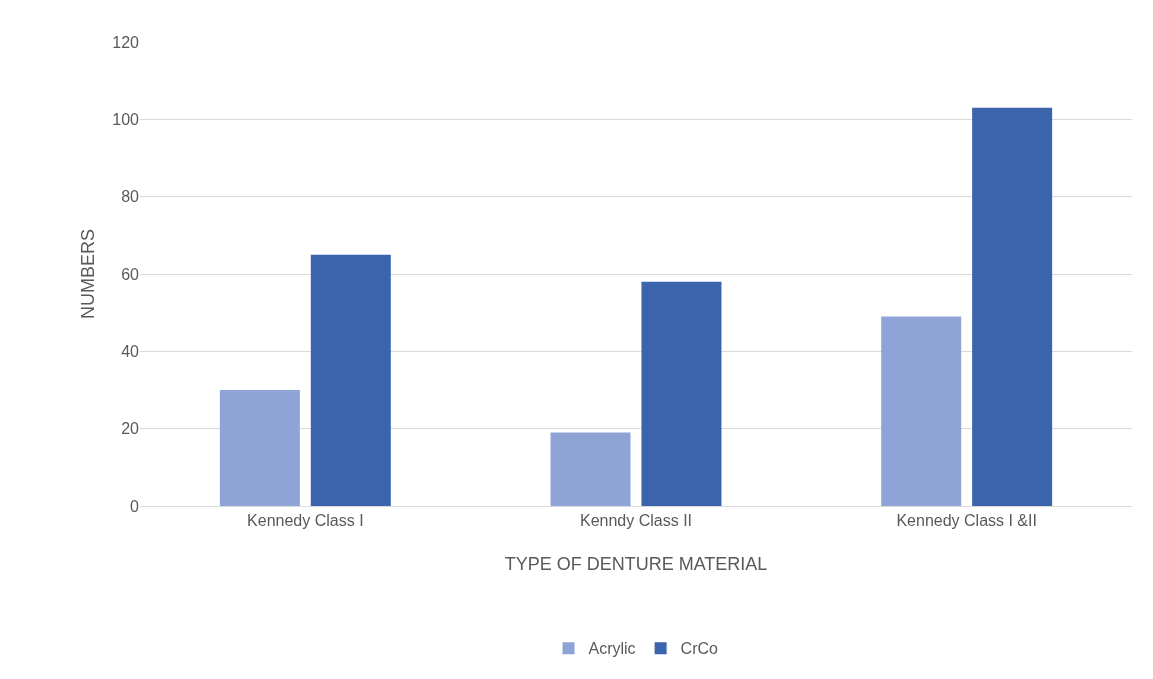 The width and height of the screenshot is (1153, 679). What do you see at coordinates (135, 506) in the screenshot?
I see `y-tick-label: 0` at bounding box center [135, 506].